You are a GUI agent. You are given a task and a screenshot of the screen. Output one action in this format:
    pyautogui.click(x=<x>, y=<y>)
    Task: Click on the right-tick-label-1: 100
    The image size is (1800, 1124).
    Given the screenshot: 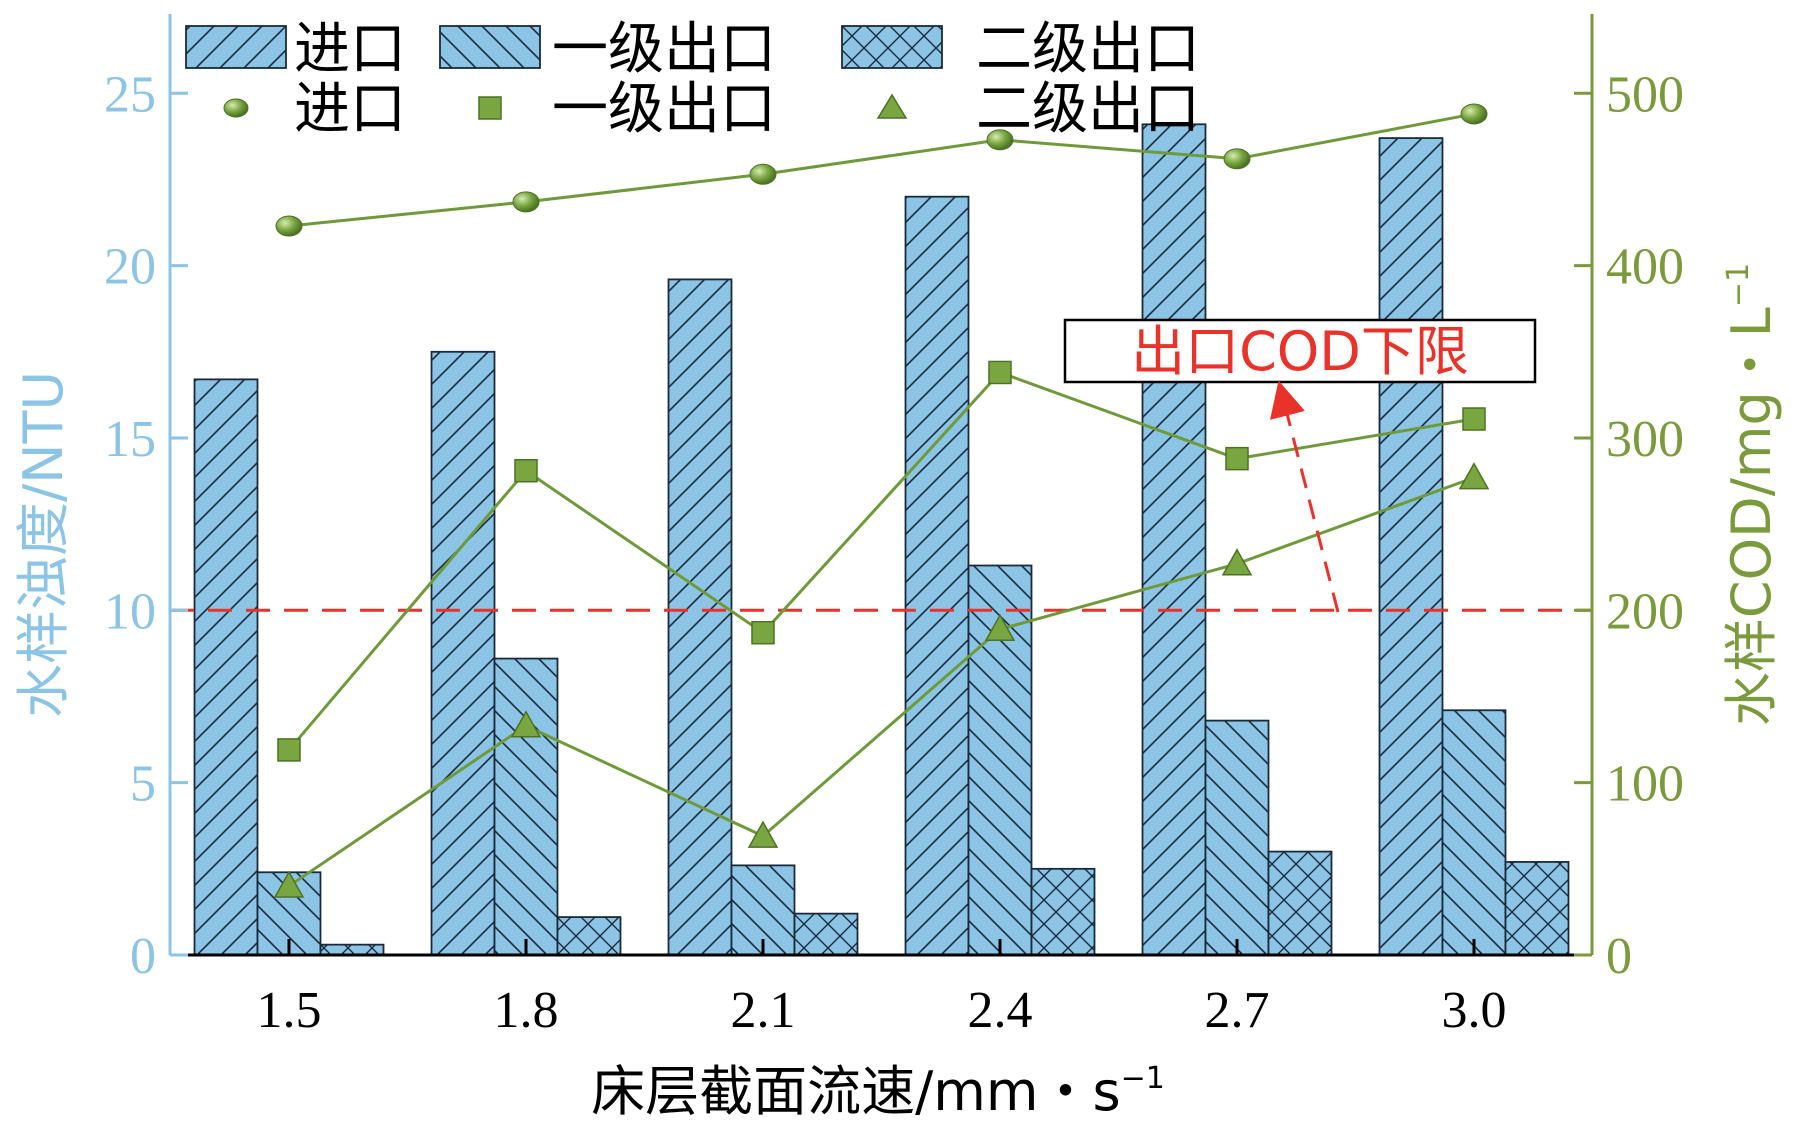 What is the action you would take?
    pyautogui.click(x=1645, y=784)
    